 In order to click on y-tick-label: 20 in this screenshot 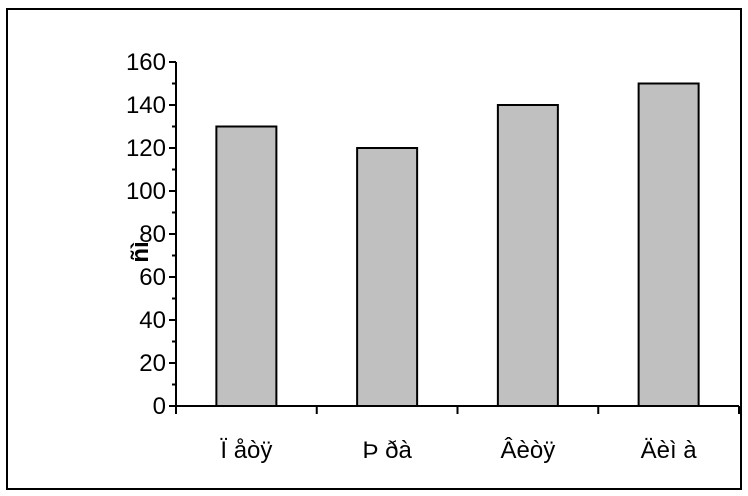, I will do `click(152, 363)`.